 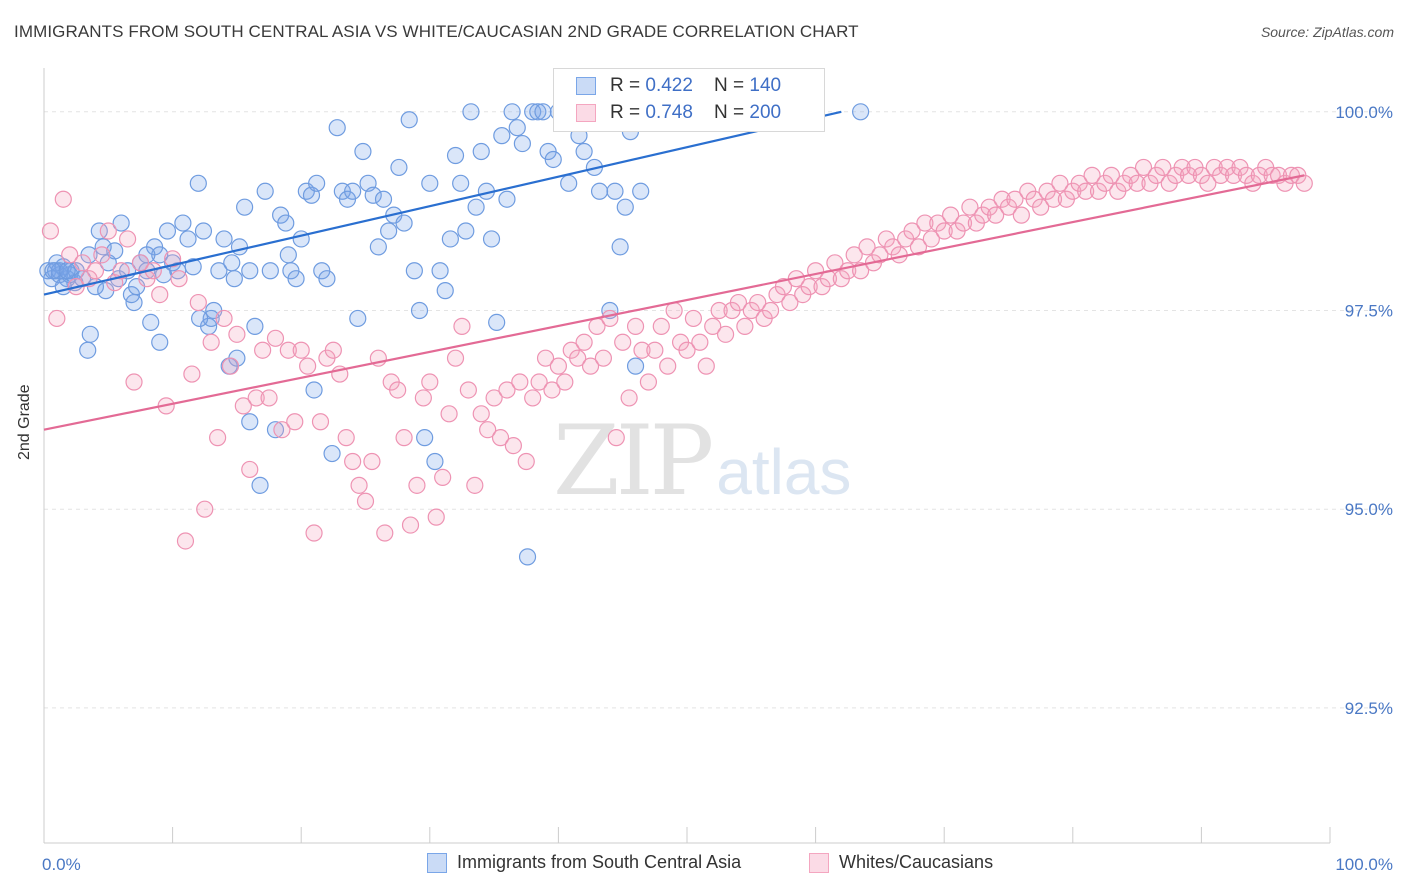 I want to click on y-tick-label: 92.5%, so click(x=1369, y=708).